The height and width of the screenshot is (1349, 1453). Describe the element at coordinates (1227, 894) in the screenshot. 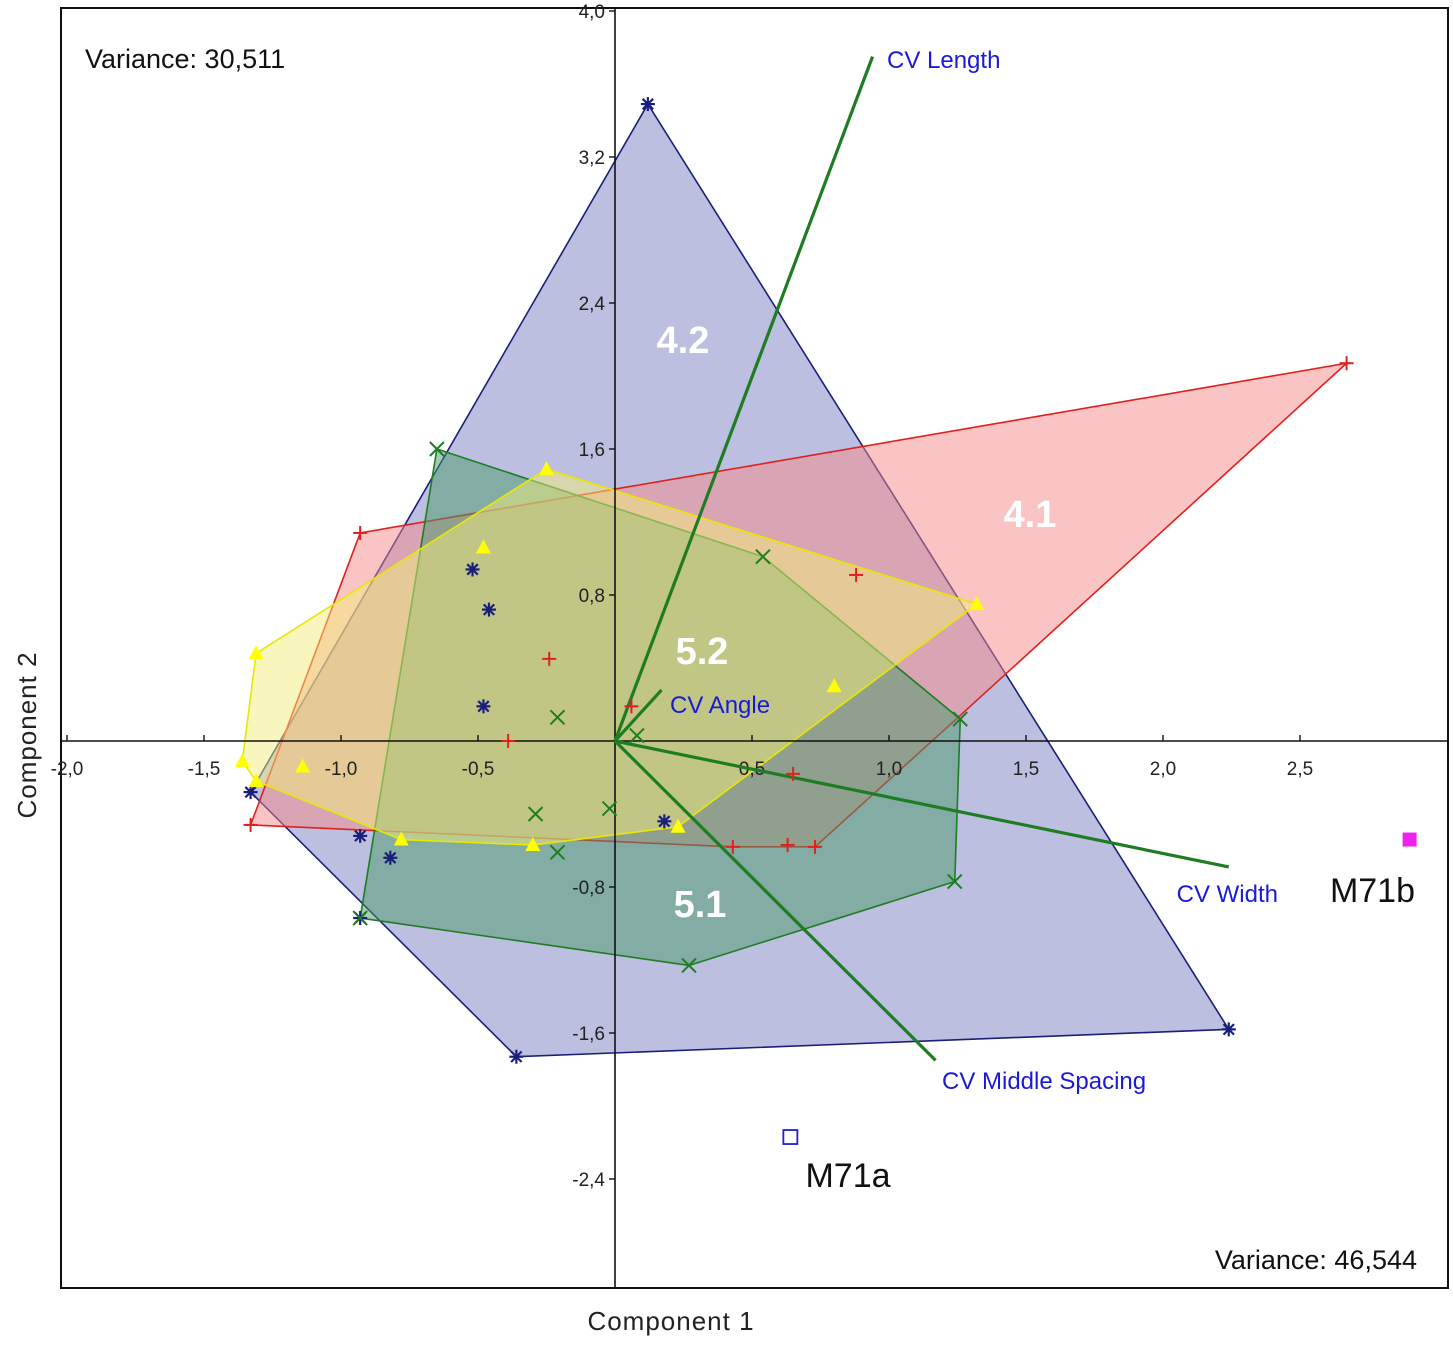

I see `vector-label: CV Width` at that location.